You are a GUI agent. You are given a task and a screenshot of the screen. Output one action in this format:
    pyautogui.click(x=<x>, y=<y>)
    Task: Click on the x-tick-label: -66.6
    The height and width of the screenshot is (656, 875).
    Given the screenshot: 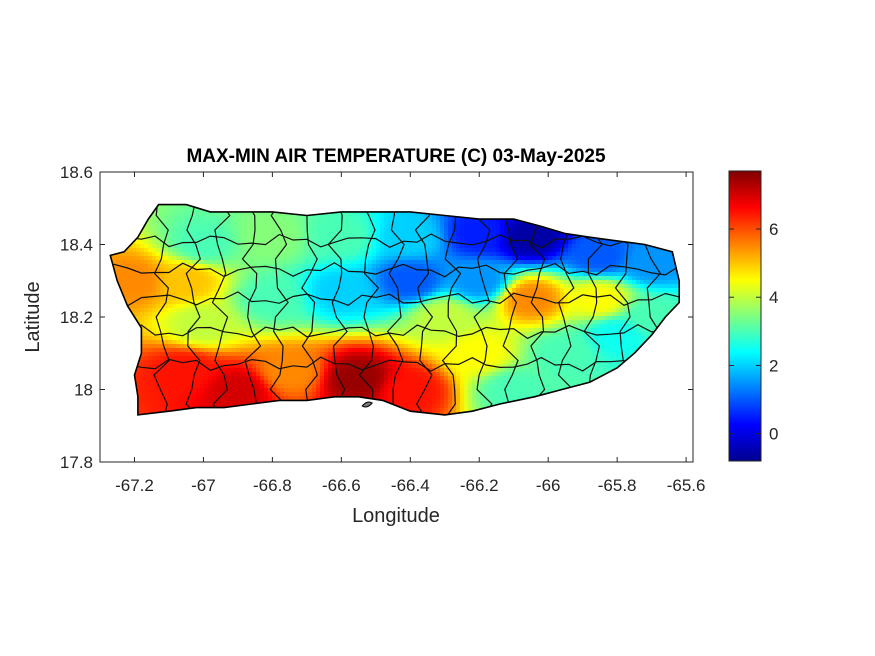 What is the action you would take?
    pyautogui.click(x=341, y=485)
    